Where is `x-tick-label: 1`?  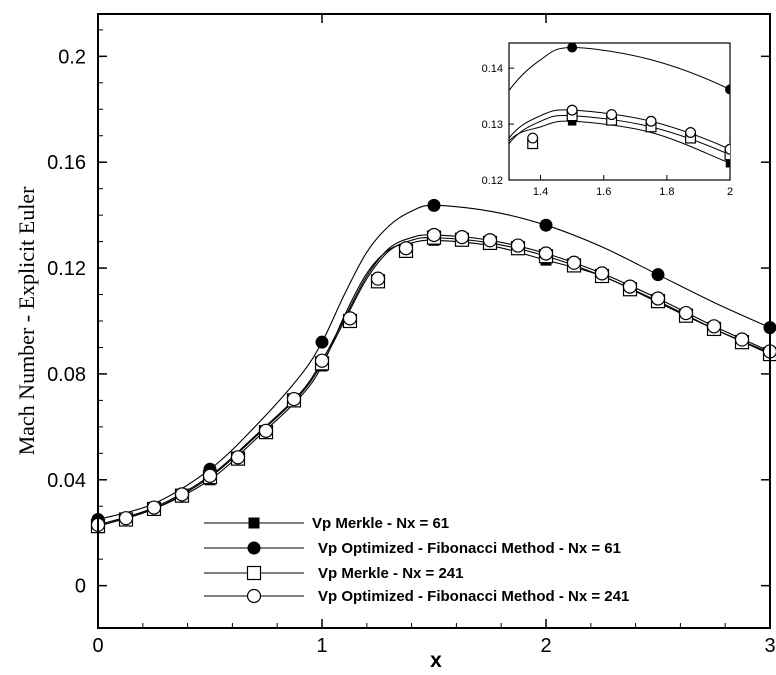 x-tick-label: 1 is located at coordinates (321, 646).